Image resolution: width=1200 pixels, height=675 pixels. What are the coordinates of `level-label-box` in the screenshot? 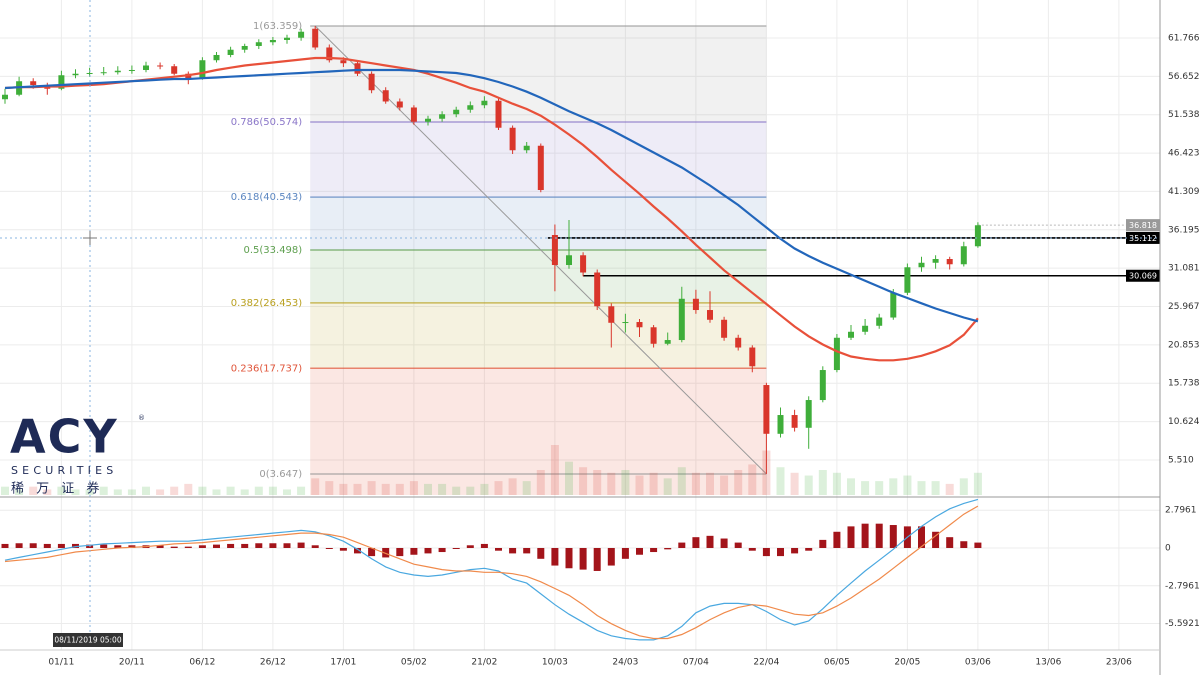 It's located at (1143, 237).